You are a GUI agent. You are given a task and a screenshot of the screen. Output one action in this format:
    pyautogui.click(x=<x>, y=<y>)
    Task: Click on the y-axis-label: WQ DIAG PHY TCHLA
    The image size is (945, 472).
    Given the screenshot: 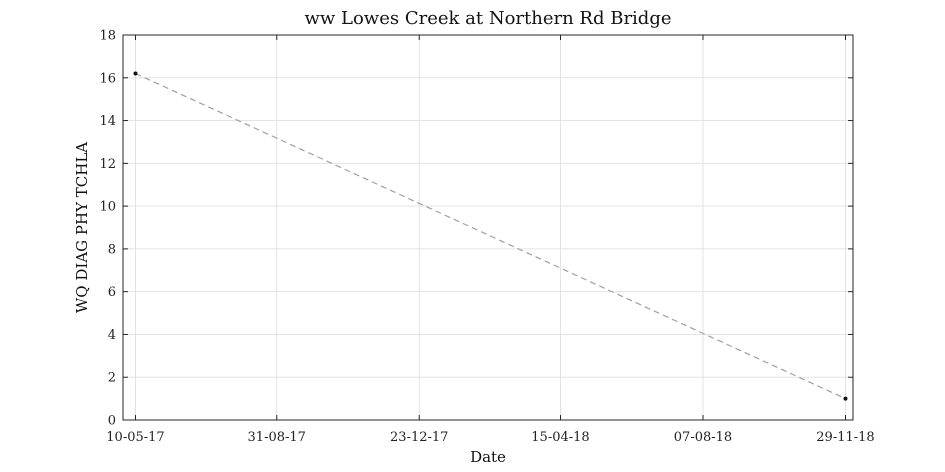 What is the action you would take?
    pyautogui.click(x=82, y=227)
    